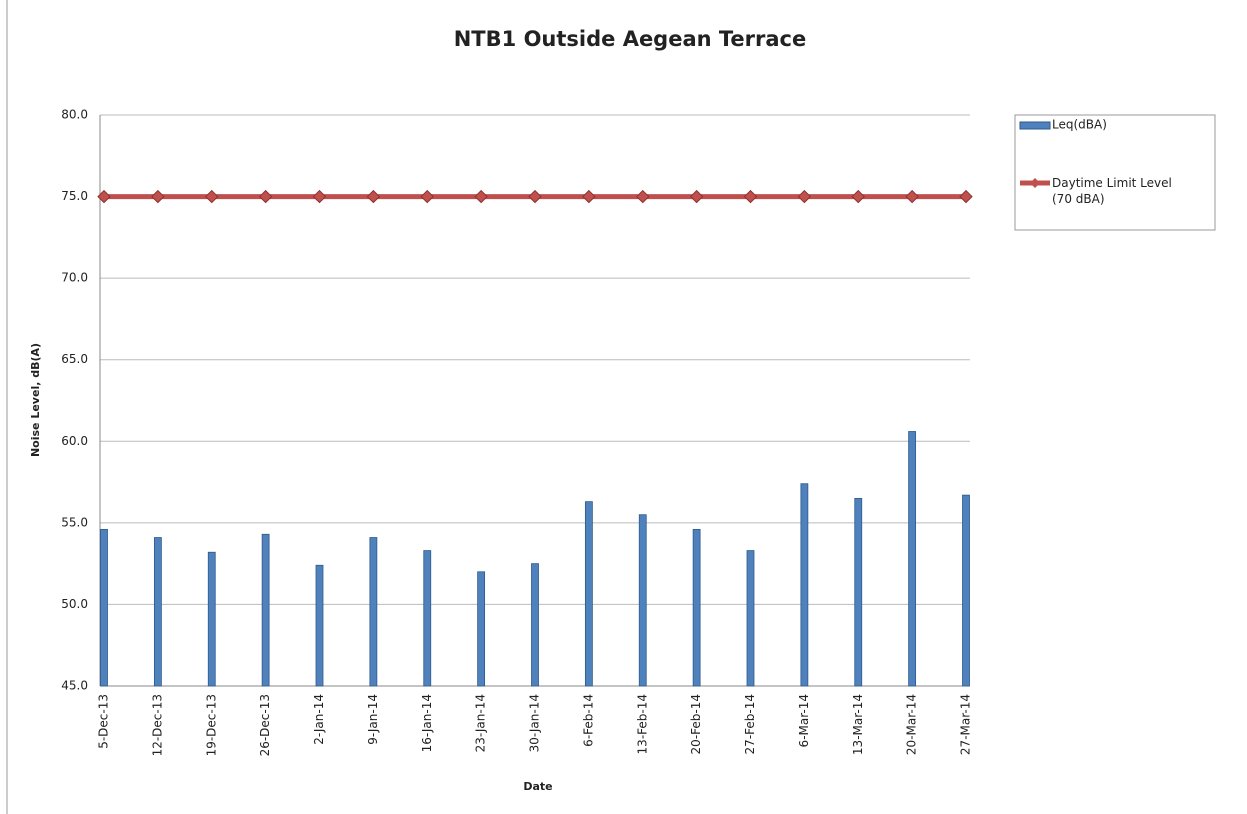  What do you see at coordinates (74, 196) in the screenshot?
I see `y-tick-label: 75.0` at bounding box center [74, 196].